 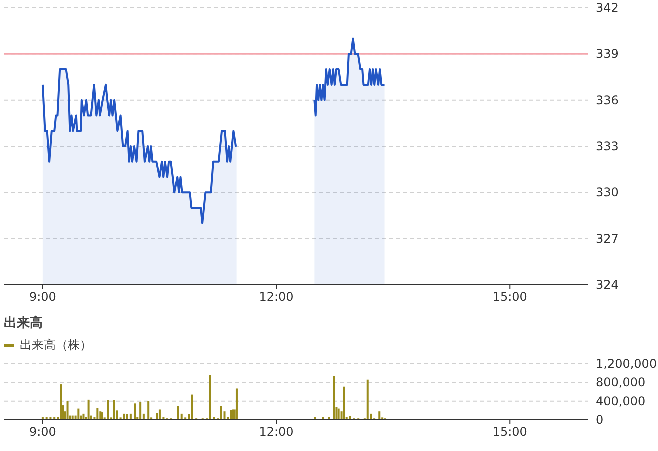 I want to click on y-tick-label: 330, so click(x=607, y=193).